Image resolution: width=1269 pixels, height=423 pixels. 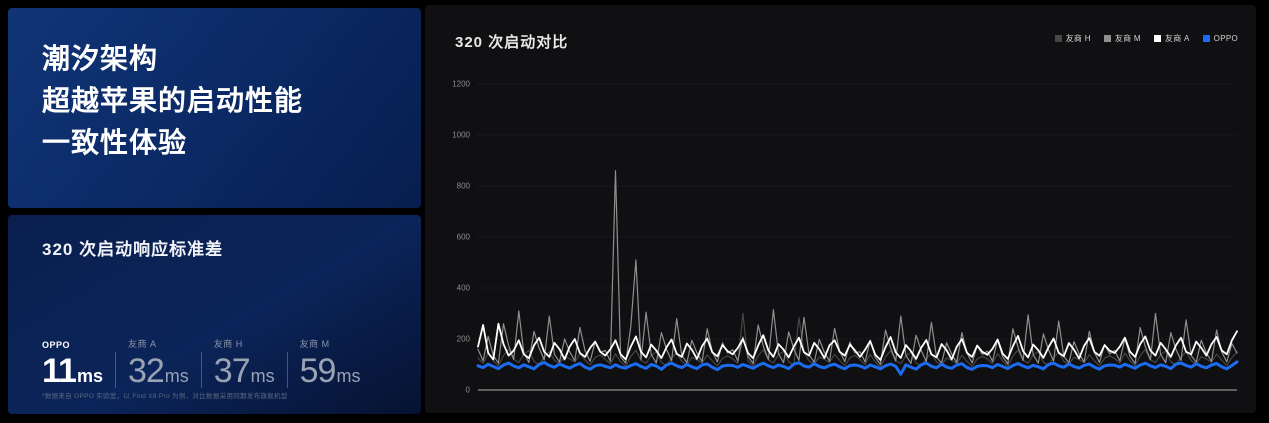 I want to click on legend-item-oppo: OPPO, so click(x=1220, y=38).